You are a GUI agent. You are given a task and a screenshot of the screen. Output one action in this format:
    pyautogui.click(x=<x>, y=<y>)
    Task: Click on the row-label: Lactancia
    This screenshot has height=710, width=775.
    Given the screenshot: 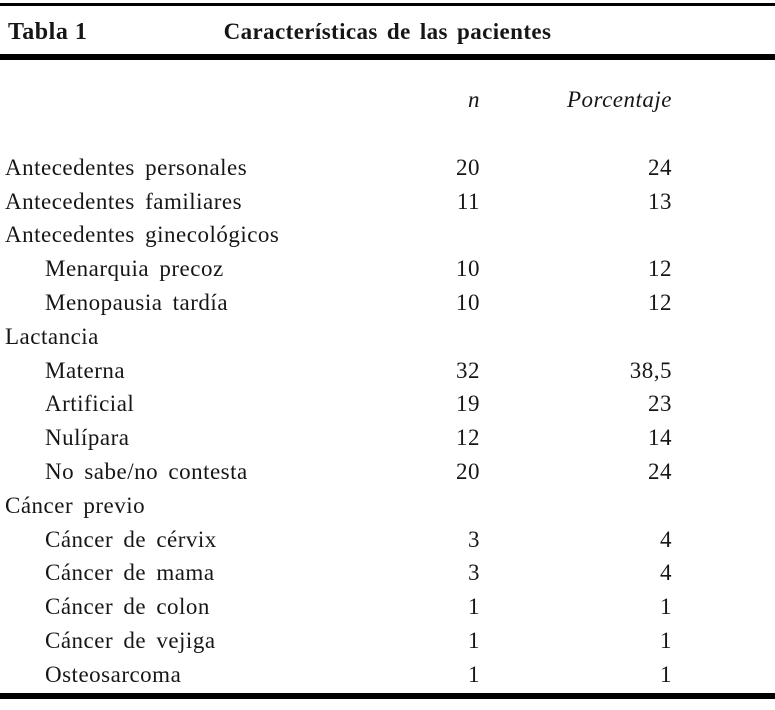 What is the action you would take?
    pyautogui.click(x=52, y=336)
    